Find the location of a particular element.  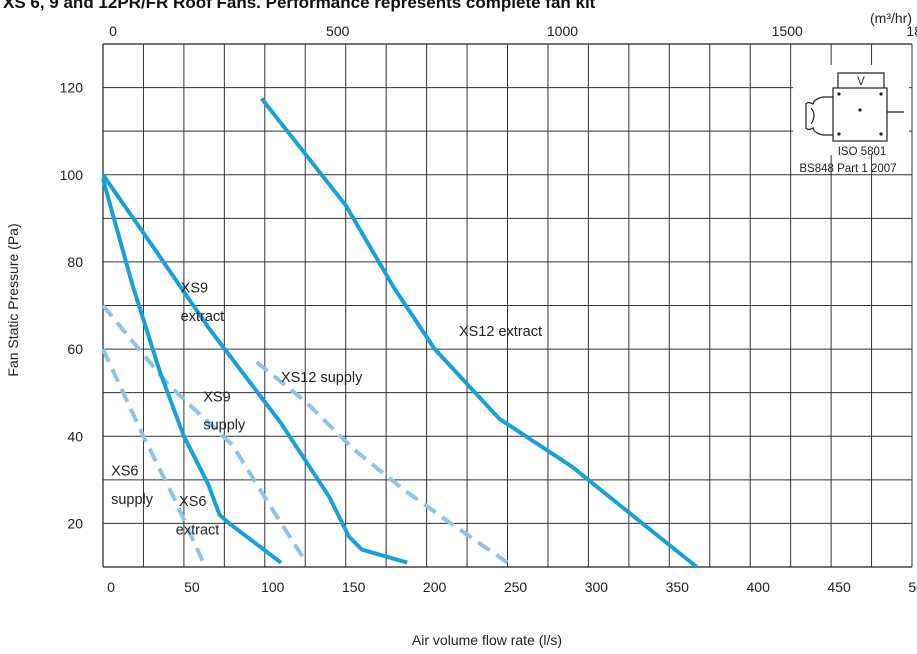

x-axis-title: Air volume flow rate (l/s) is located at coordinates (487, 640).